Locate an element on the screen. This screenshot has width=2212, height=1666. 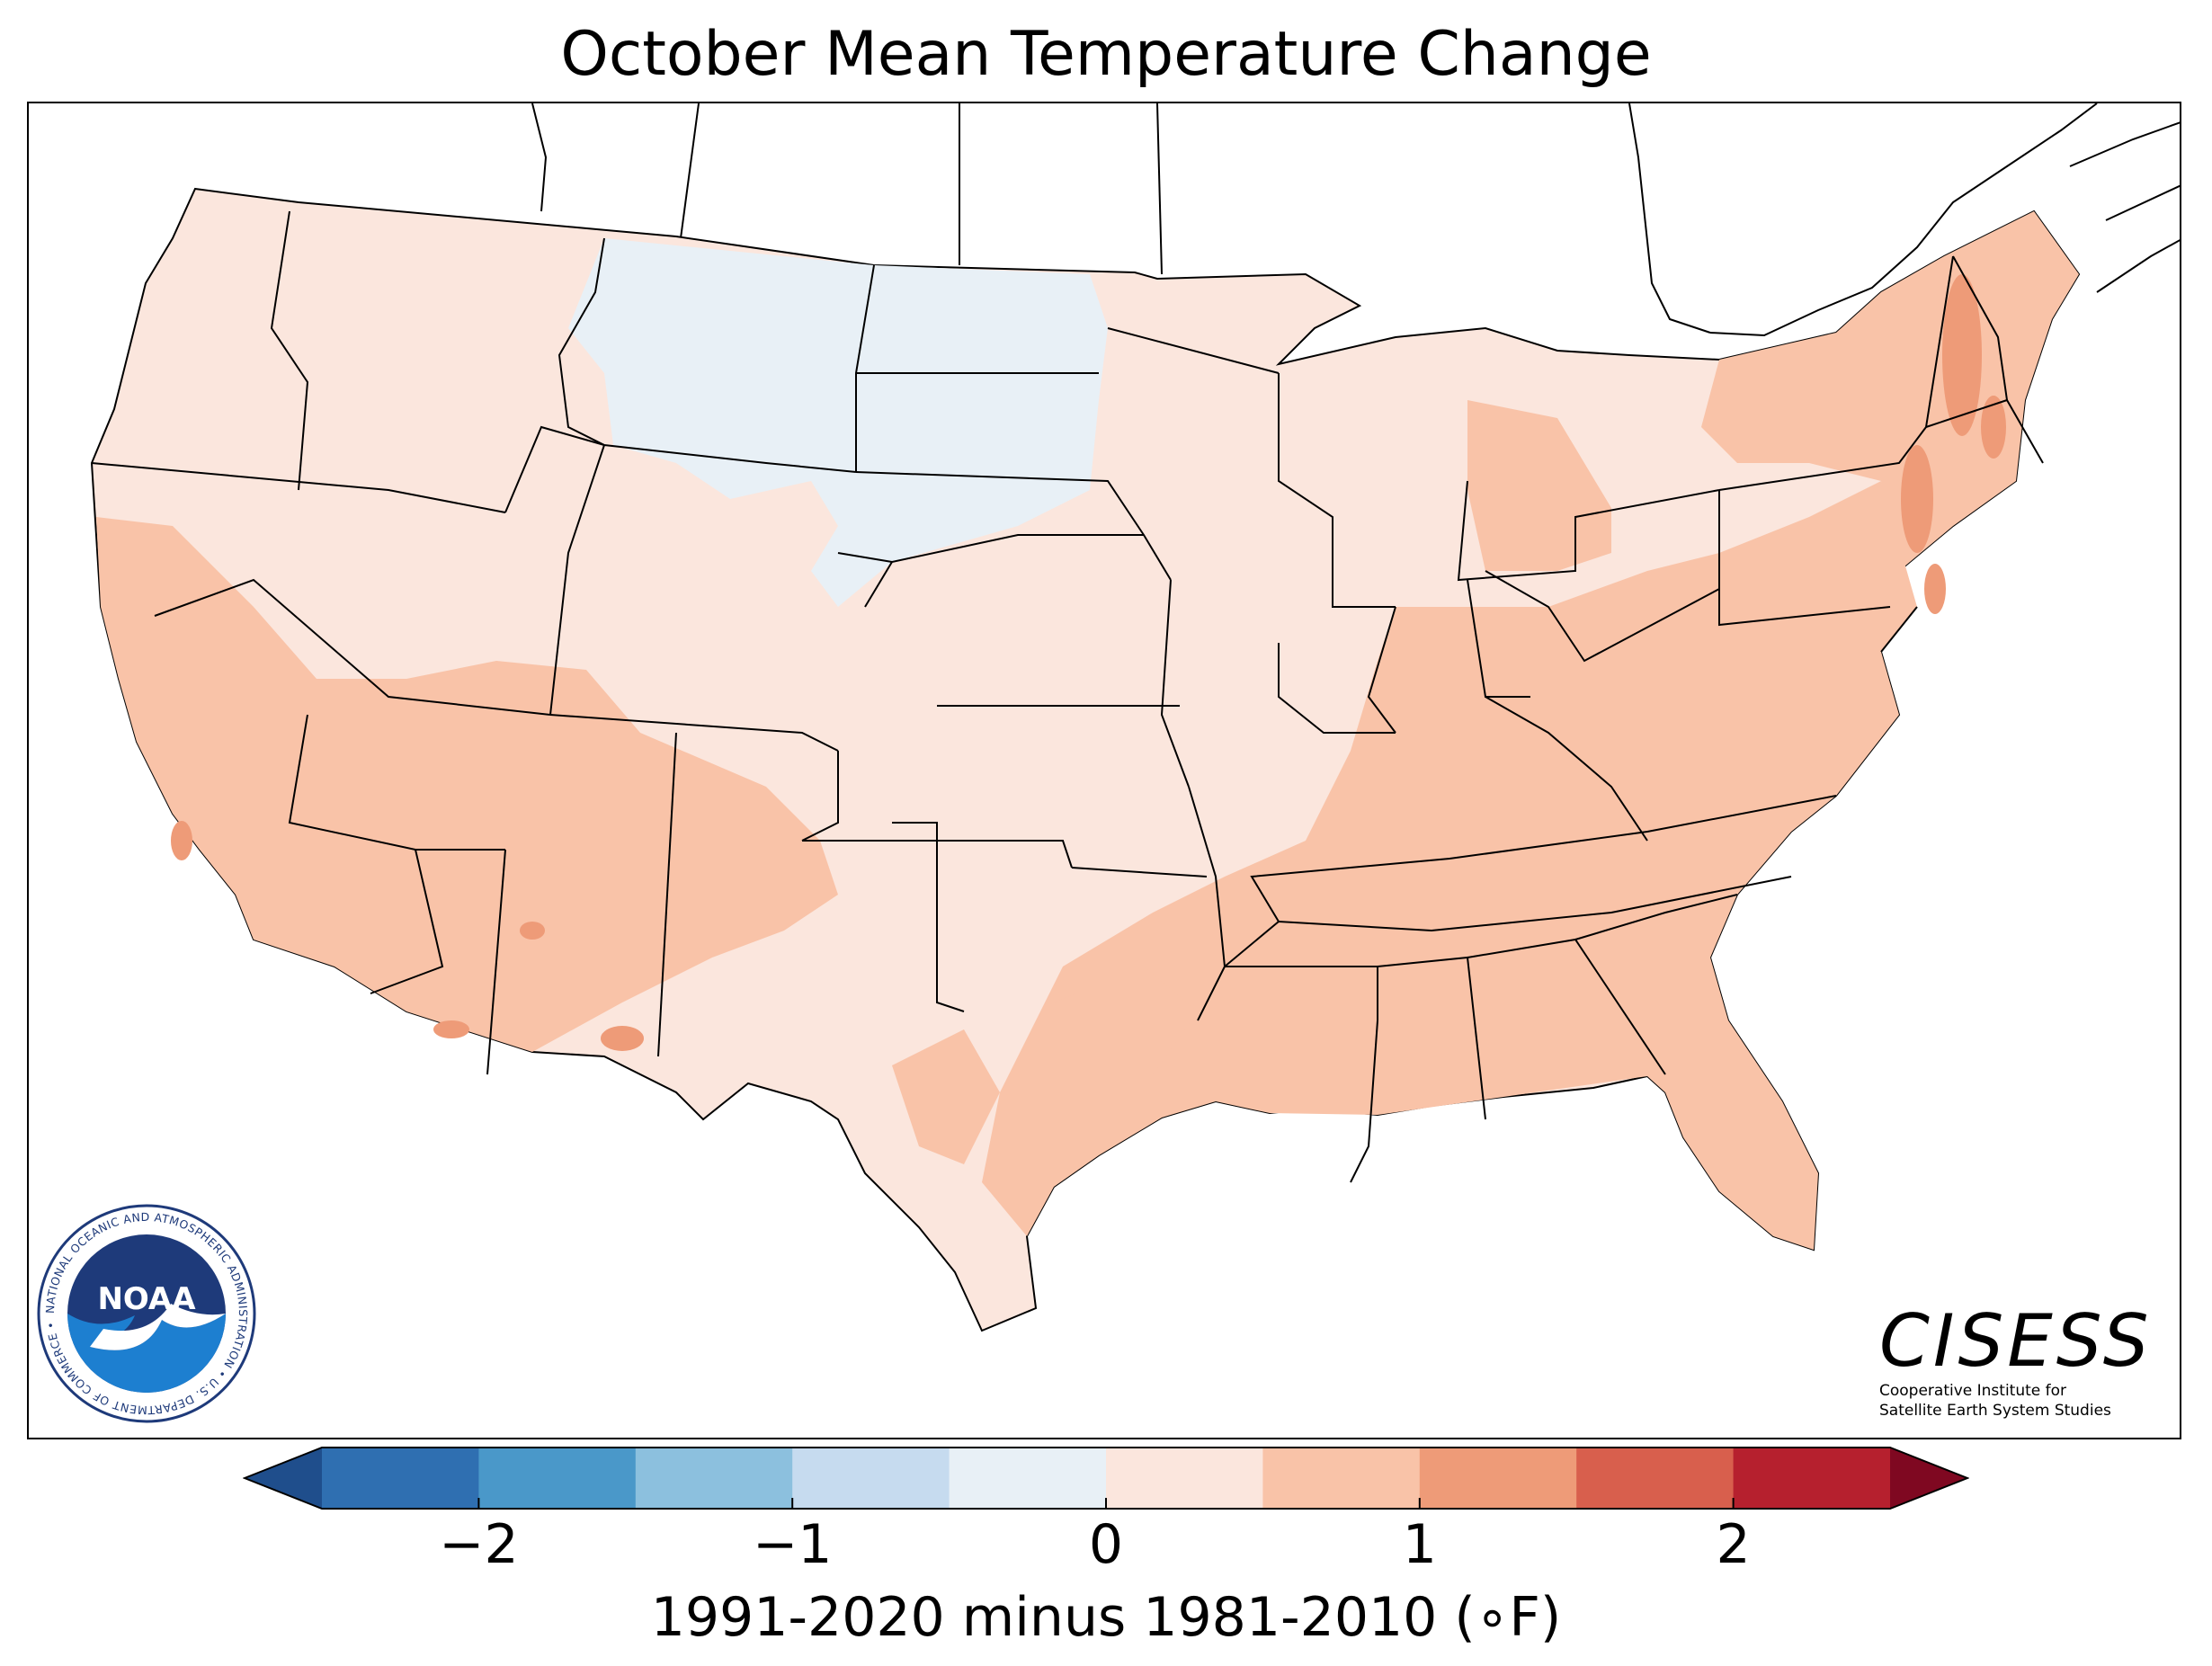
map-title: October Mean Temperature Change is located at coordinates (1106, 55).